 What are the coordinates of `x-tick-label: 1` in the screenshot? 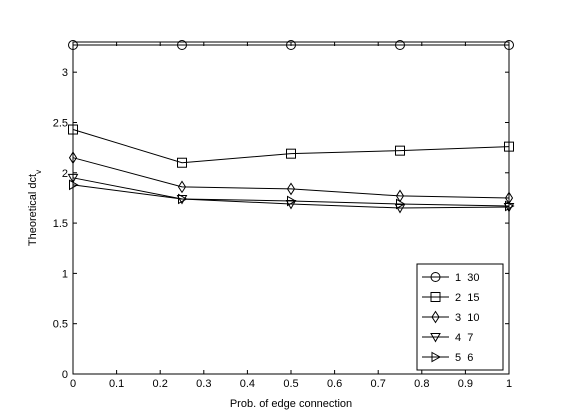 It's located at (509, 384).